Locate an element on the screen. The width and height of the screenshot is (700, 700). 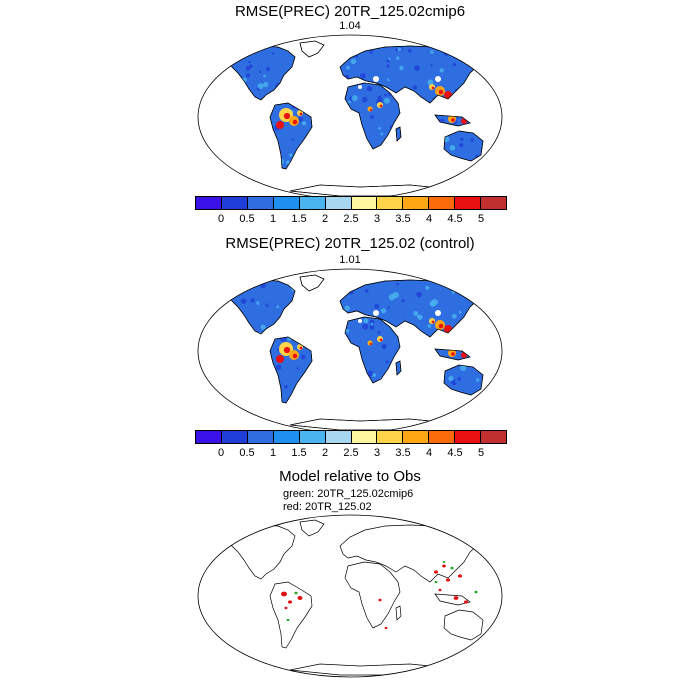
antarctica-outline is located at coordinates (372, 669).